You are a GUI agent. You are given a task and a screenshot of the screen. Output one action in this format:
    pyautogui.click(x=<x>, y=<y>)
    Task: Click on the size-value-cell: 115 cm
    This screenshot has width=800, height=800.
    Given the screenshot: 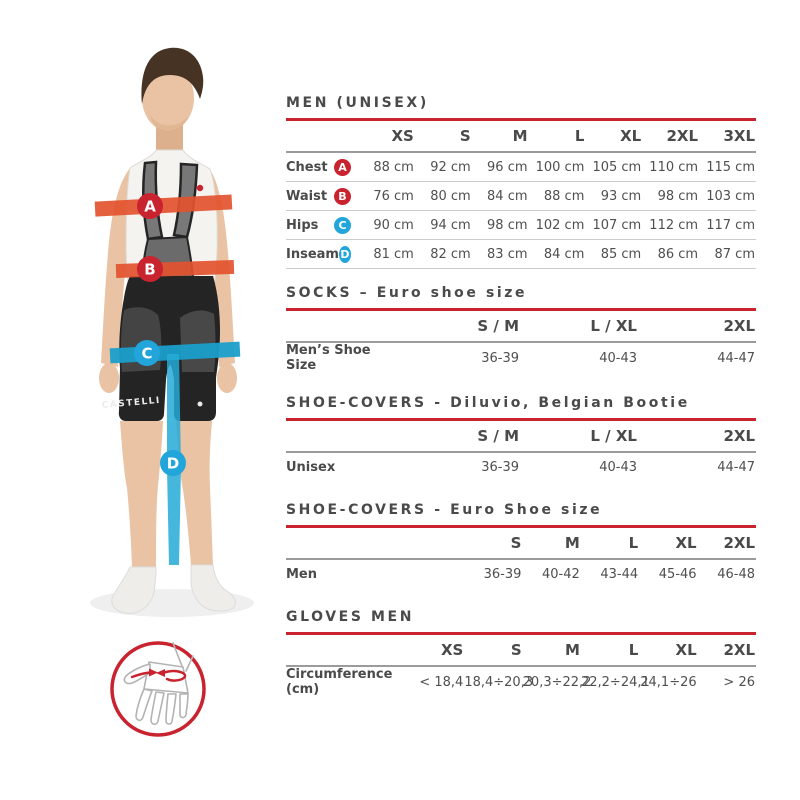 What is the action you would take?
    pyautogui.click(x=727, y=167)
    